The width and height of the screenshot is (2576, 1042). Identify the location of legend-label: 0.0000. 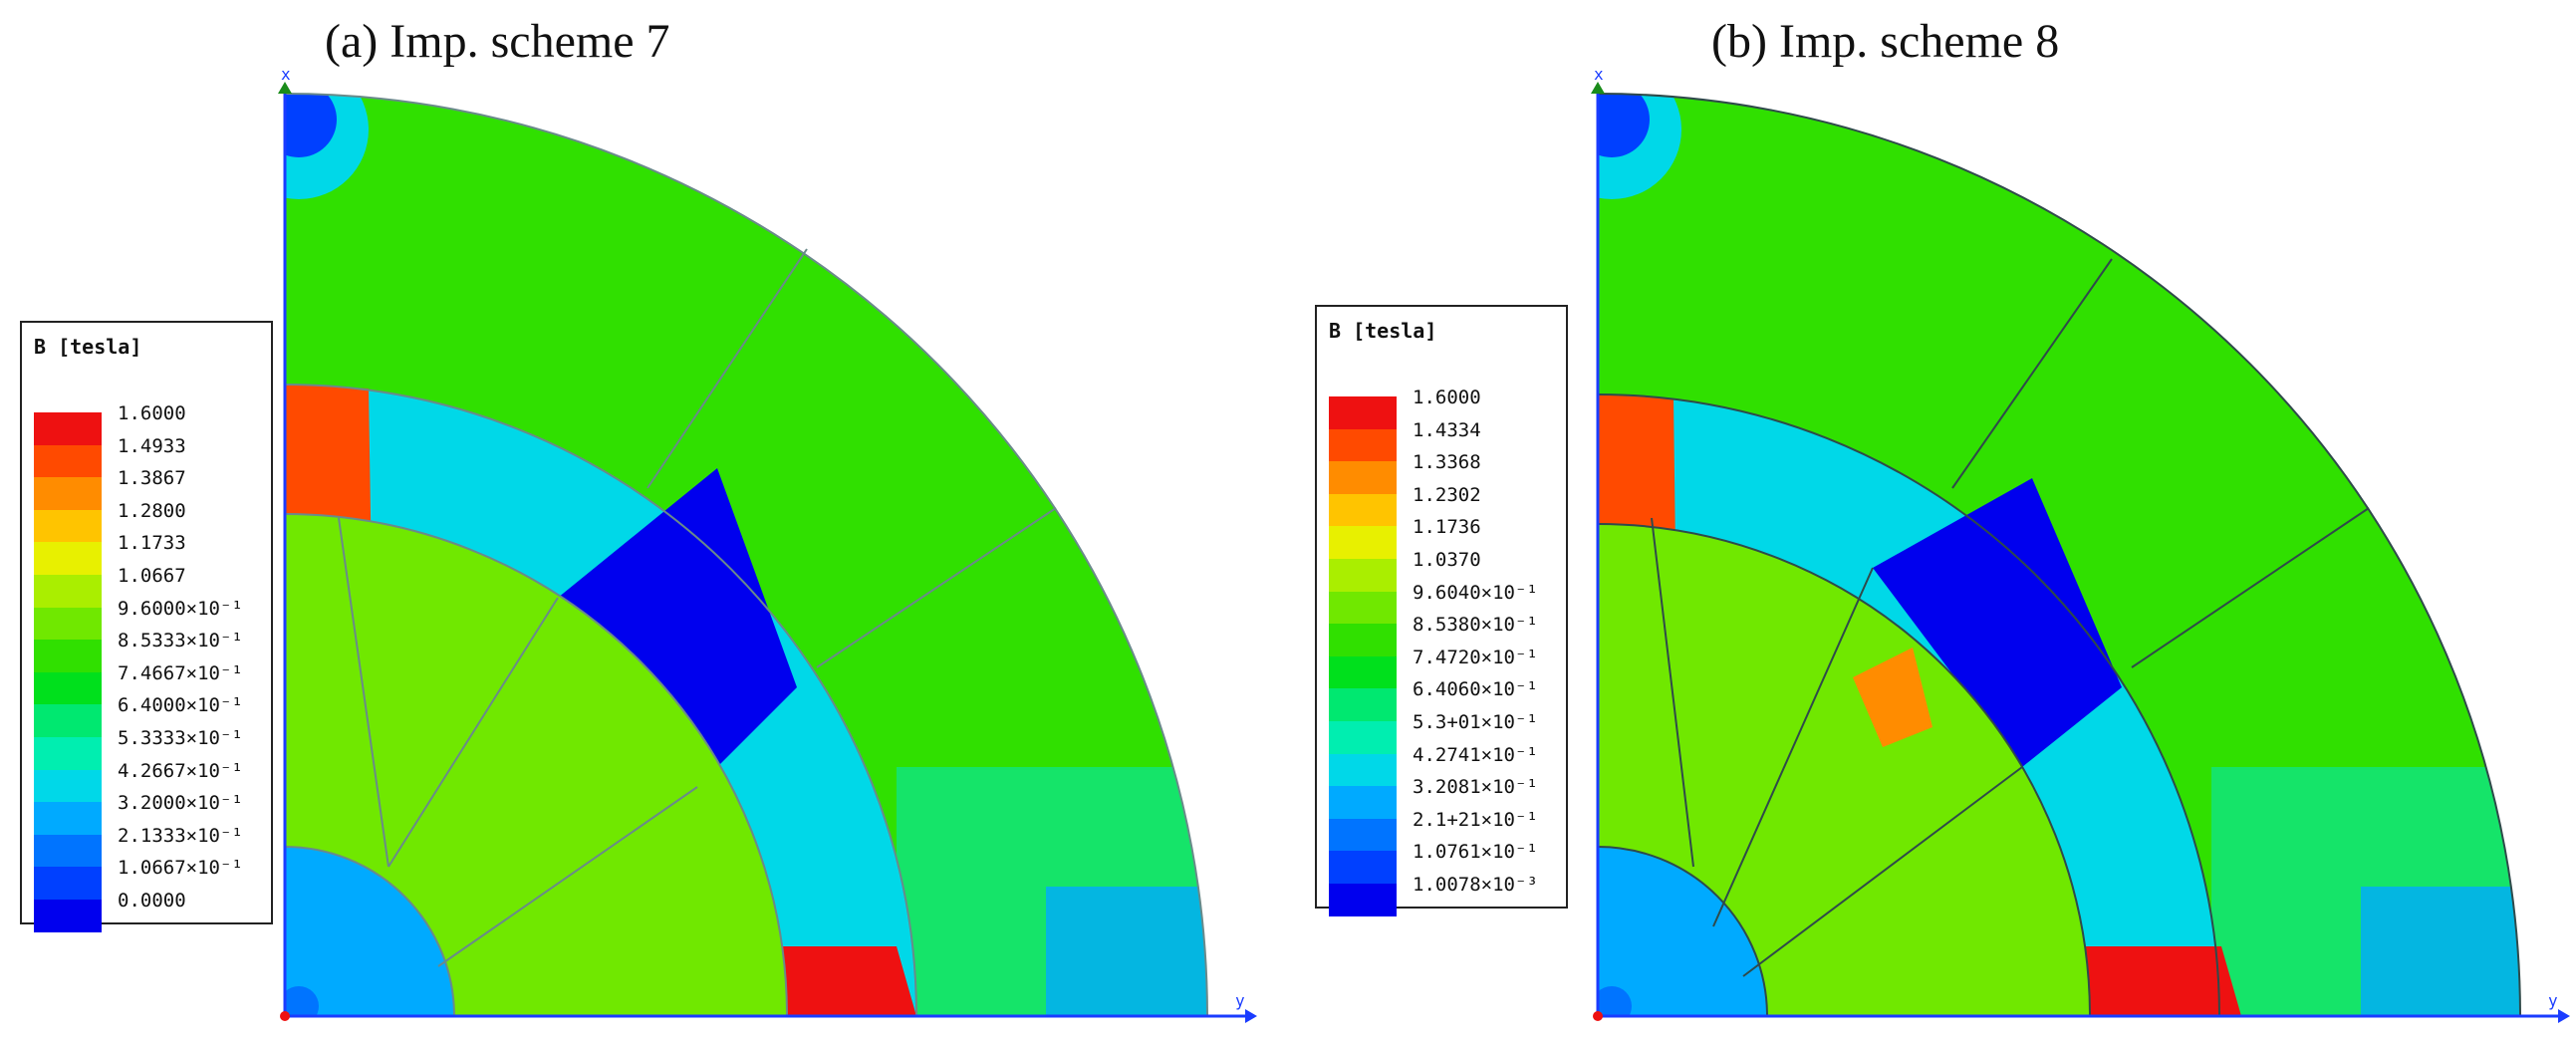
(152, 901).